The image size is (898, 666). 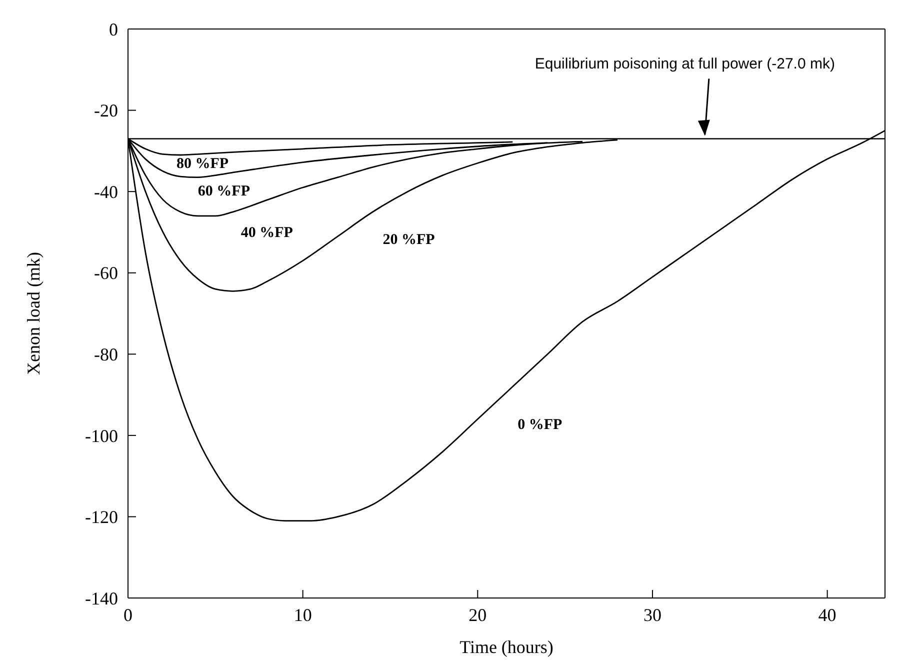 What do you see at coordinates (266, 232) in the screenshot?
I see `series-label: 40 %FP` at bounding box center [266, 232].